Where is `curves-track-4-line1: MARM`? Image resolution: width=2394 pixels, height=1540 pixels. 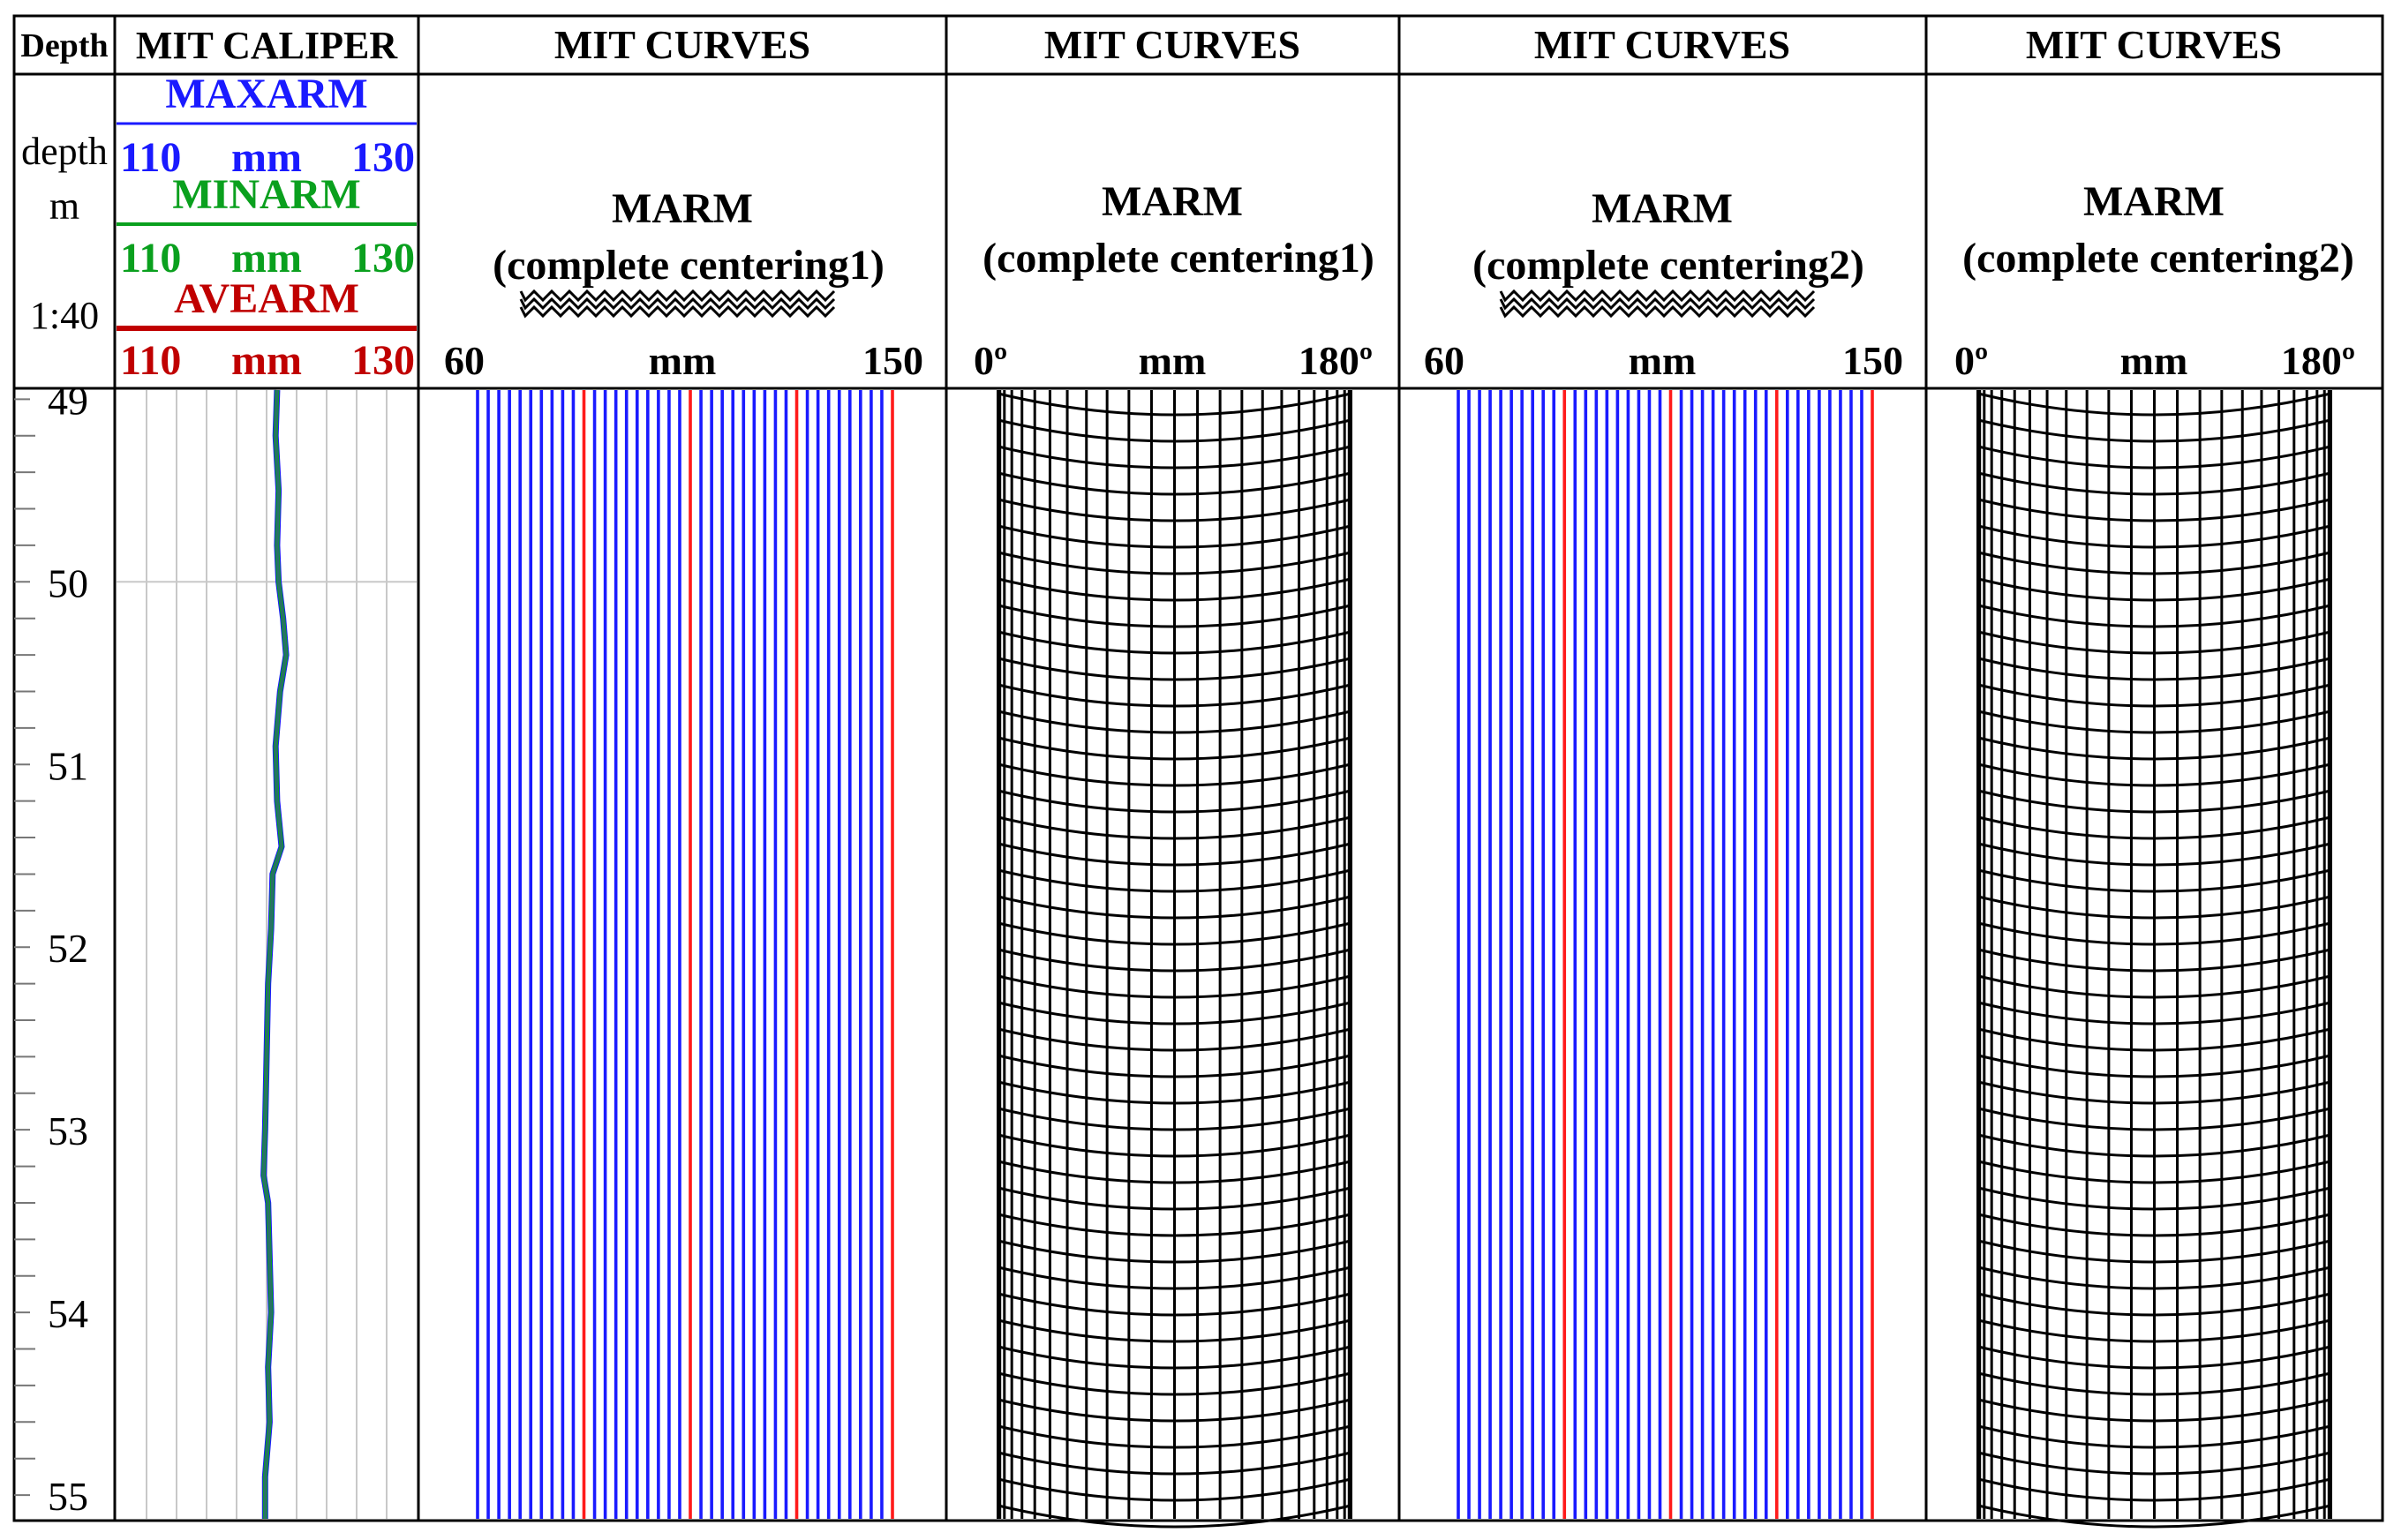 curves-track-4-line1: MARM is located at coordinates (2154, 201).